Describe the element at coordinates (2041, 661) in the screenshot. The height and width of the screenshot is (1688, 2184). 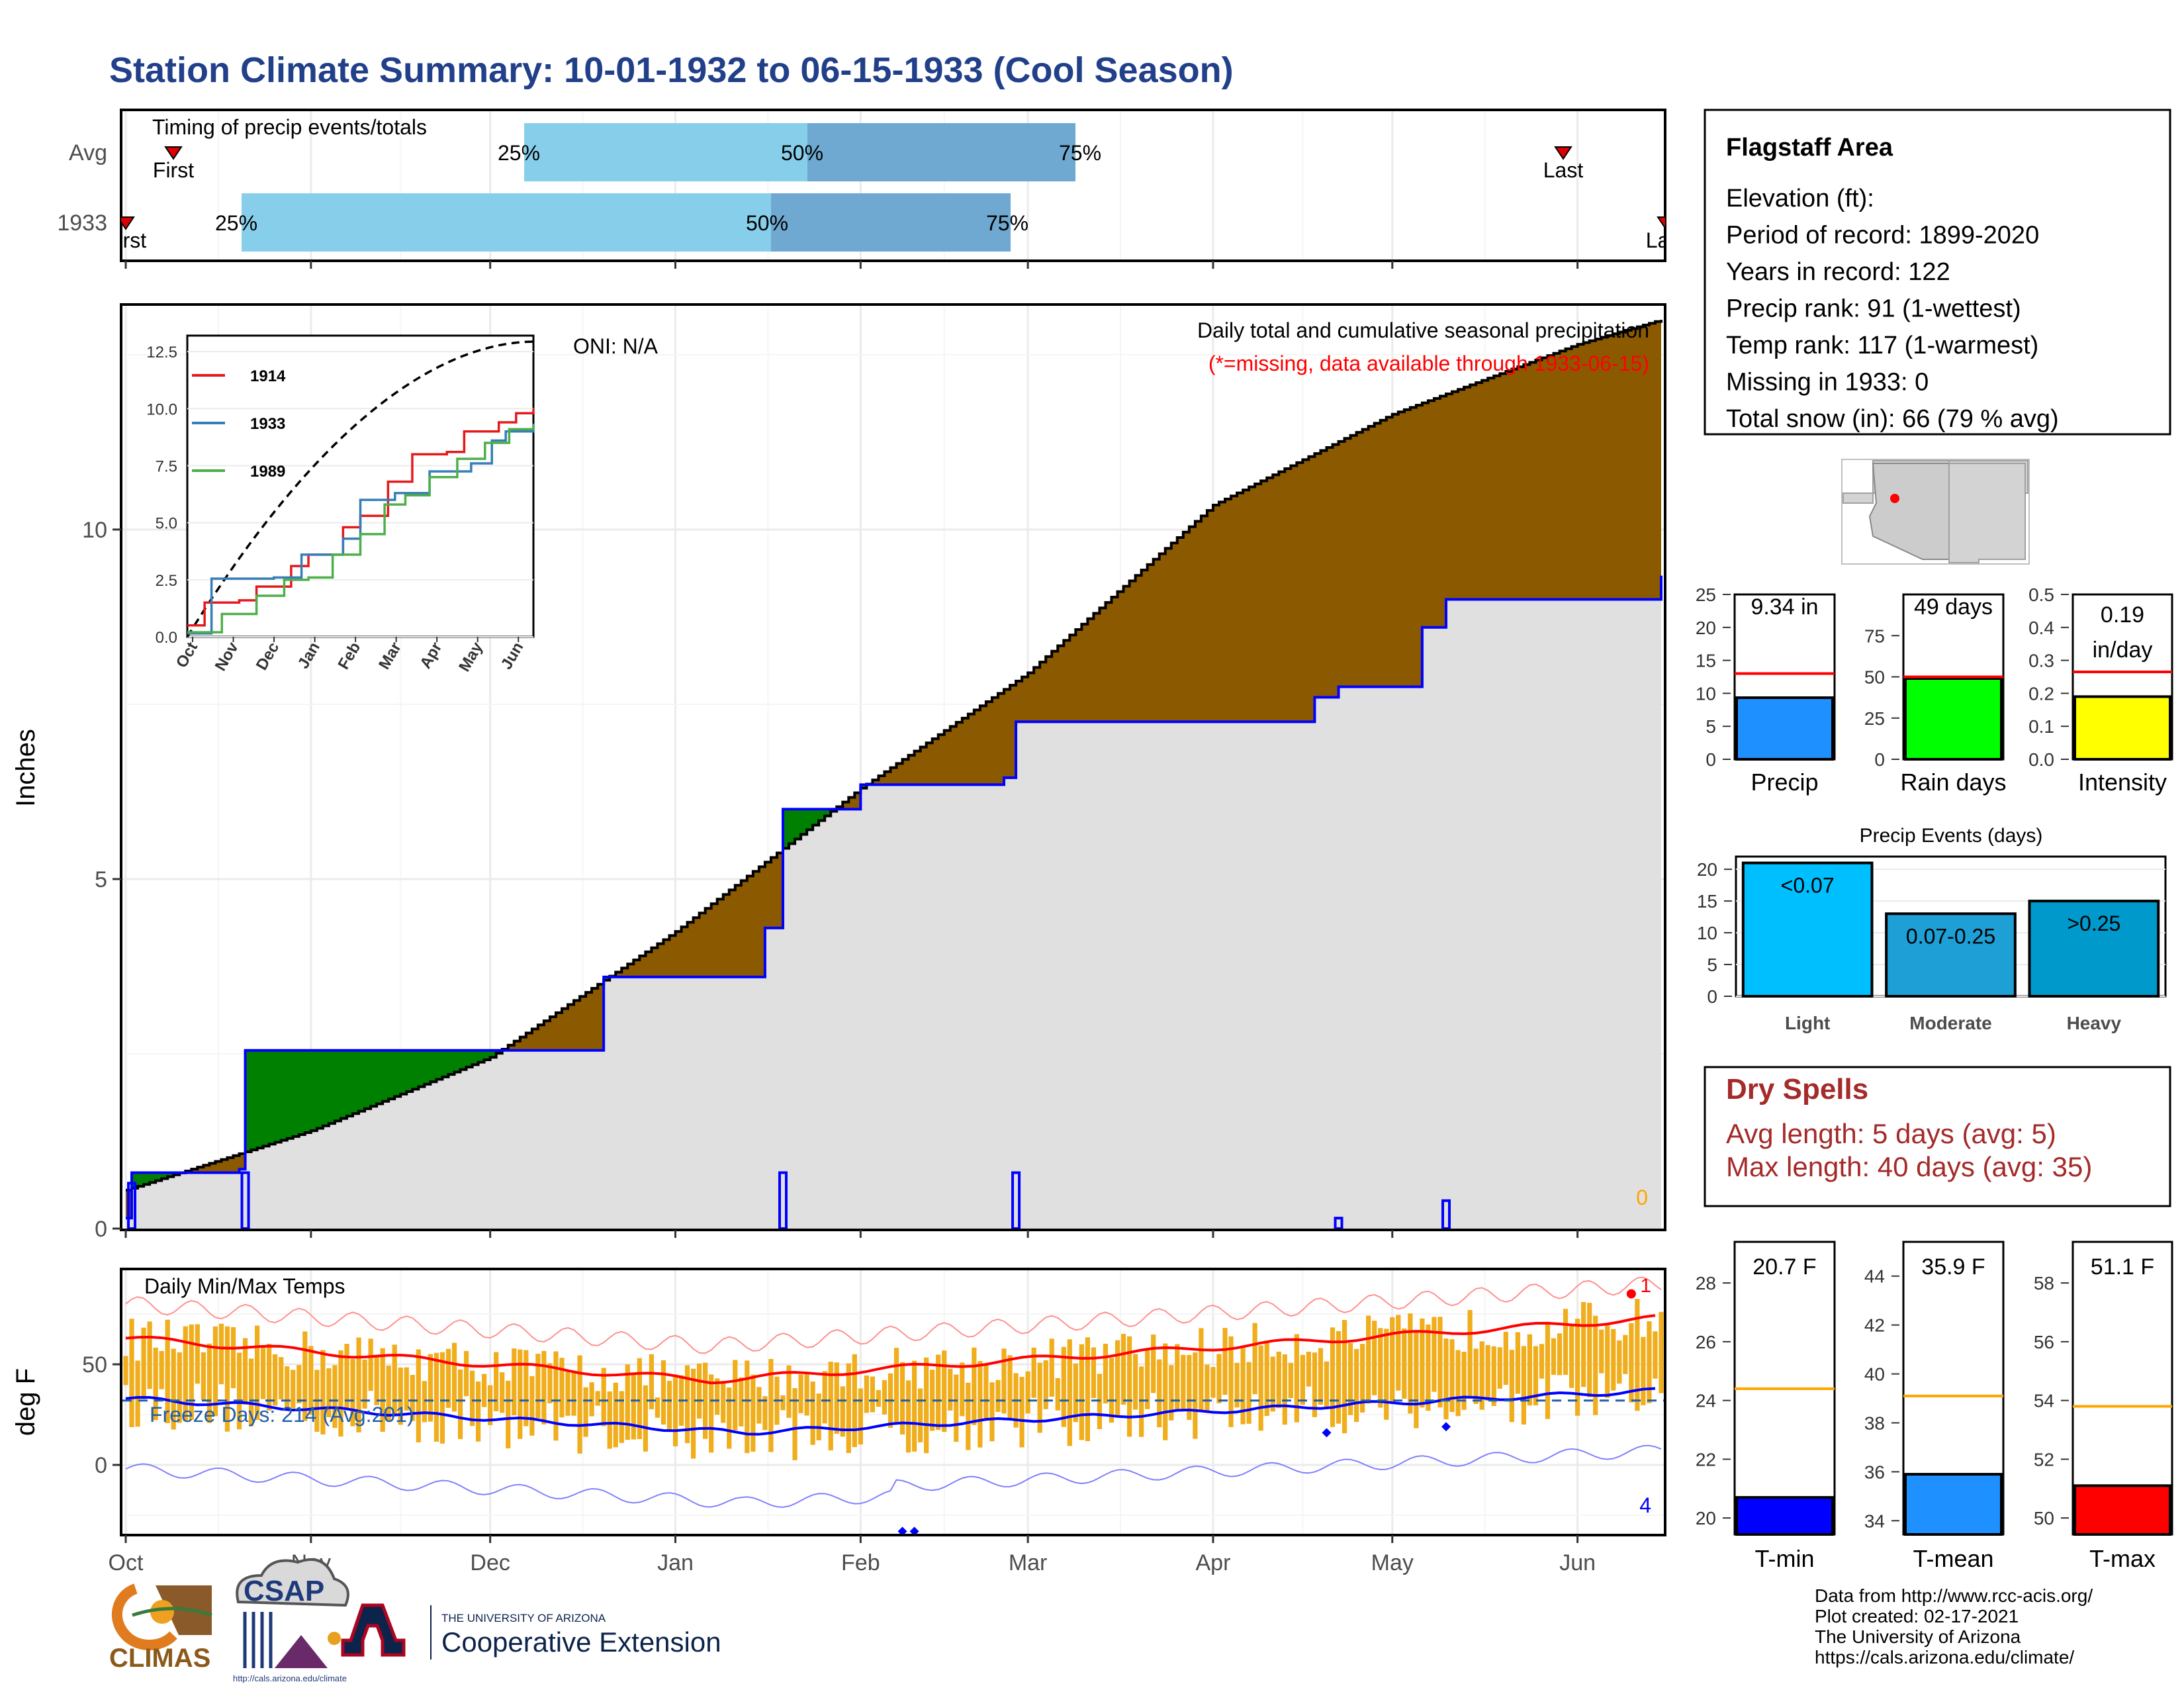
I see `summary-bar-tick: 0.3` at that location.